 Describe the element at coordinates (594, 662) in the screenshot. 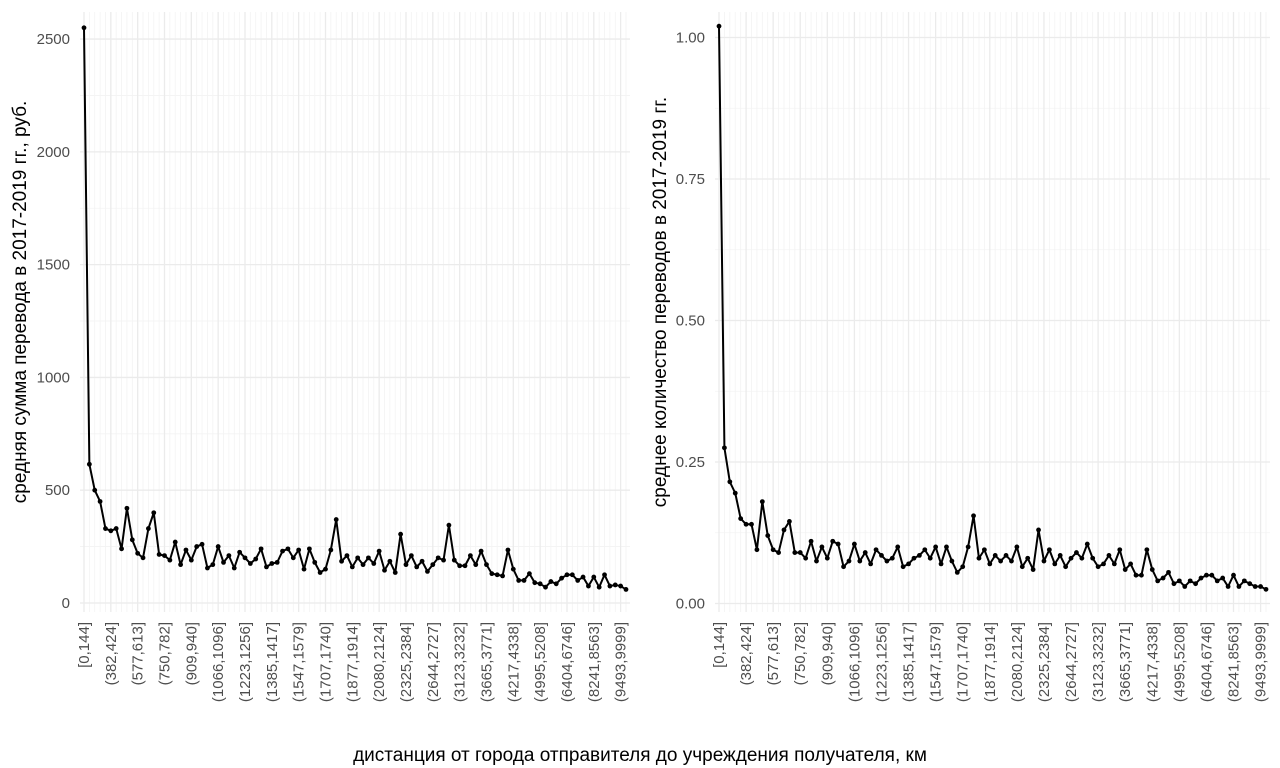

I see `x-tick-label: (8241,8563]` at that location.